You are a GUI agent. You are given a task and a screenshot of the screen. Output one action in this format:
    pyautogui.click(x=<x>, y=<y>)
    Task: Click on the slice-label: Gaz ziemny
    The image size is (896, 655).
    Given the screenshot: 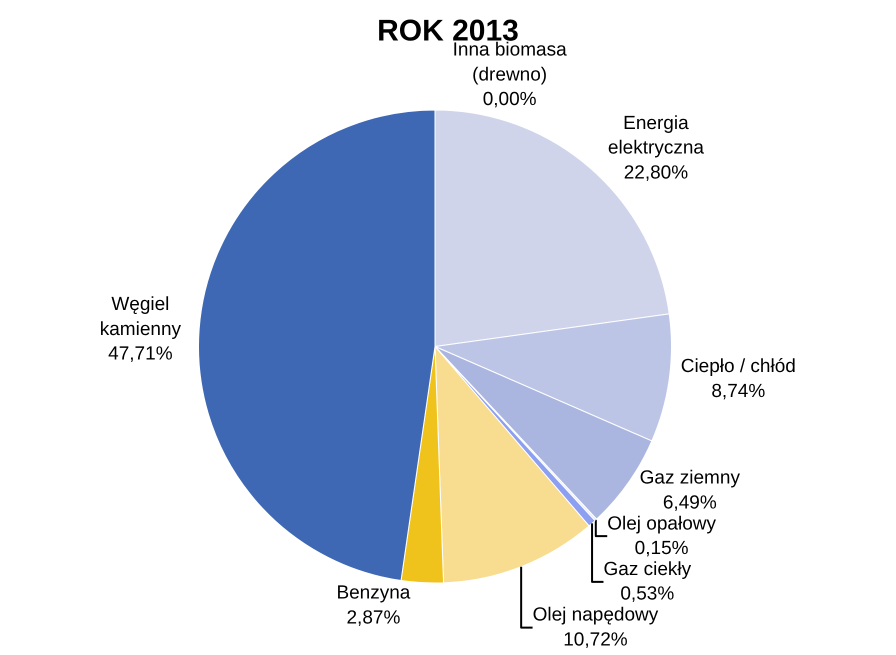 What is the action you would take?
    pyautogui.click(x=690, y=478)
    